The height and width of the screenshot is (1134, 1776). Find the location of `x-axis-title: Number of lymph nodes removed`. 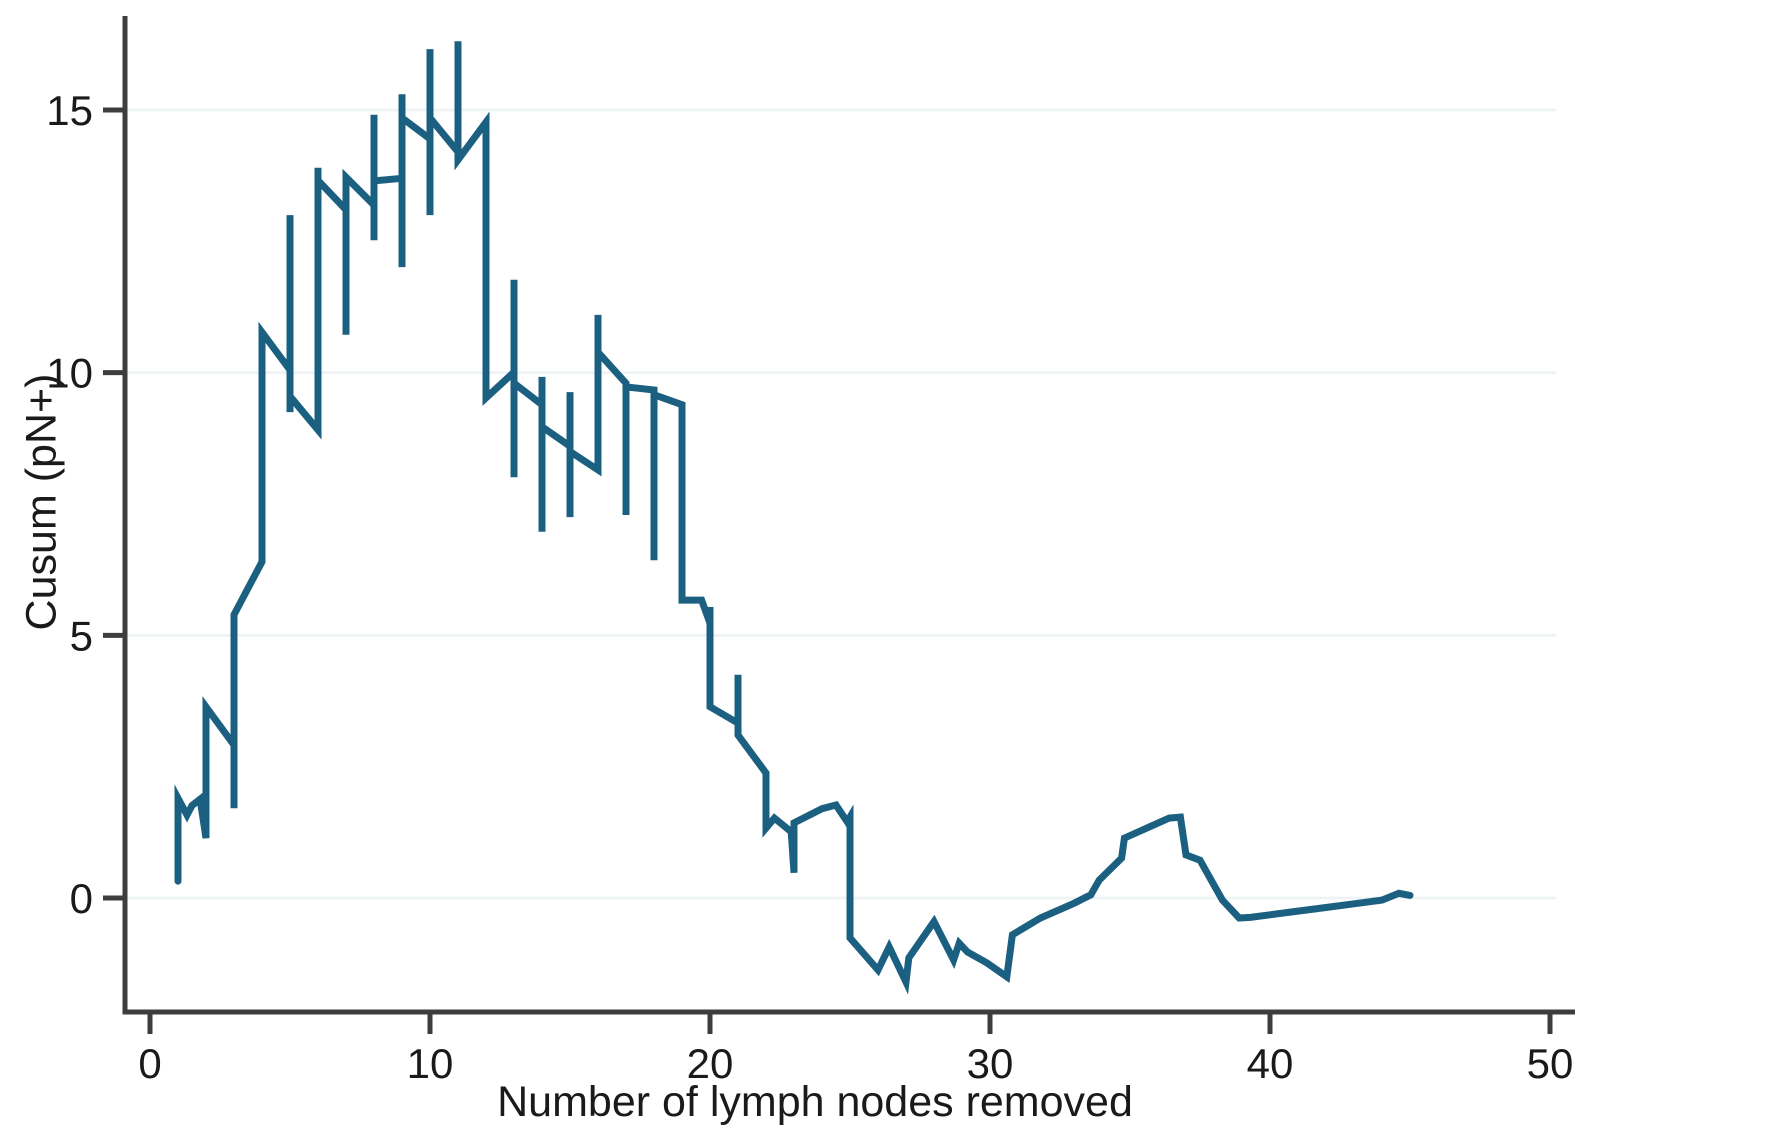

x-axis-title: Number of lymph nodes removed is located at coordinates (815, 1102).